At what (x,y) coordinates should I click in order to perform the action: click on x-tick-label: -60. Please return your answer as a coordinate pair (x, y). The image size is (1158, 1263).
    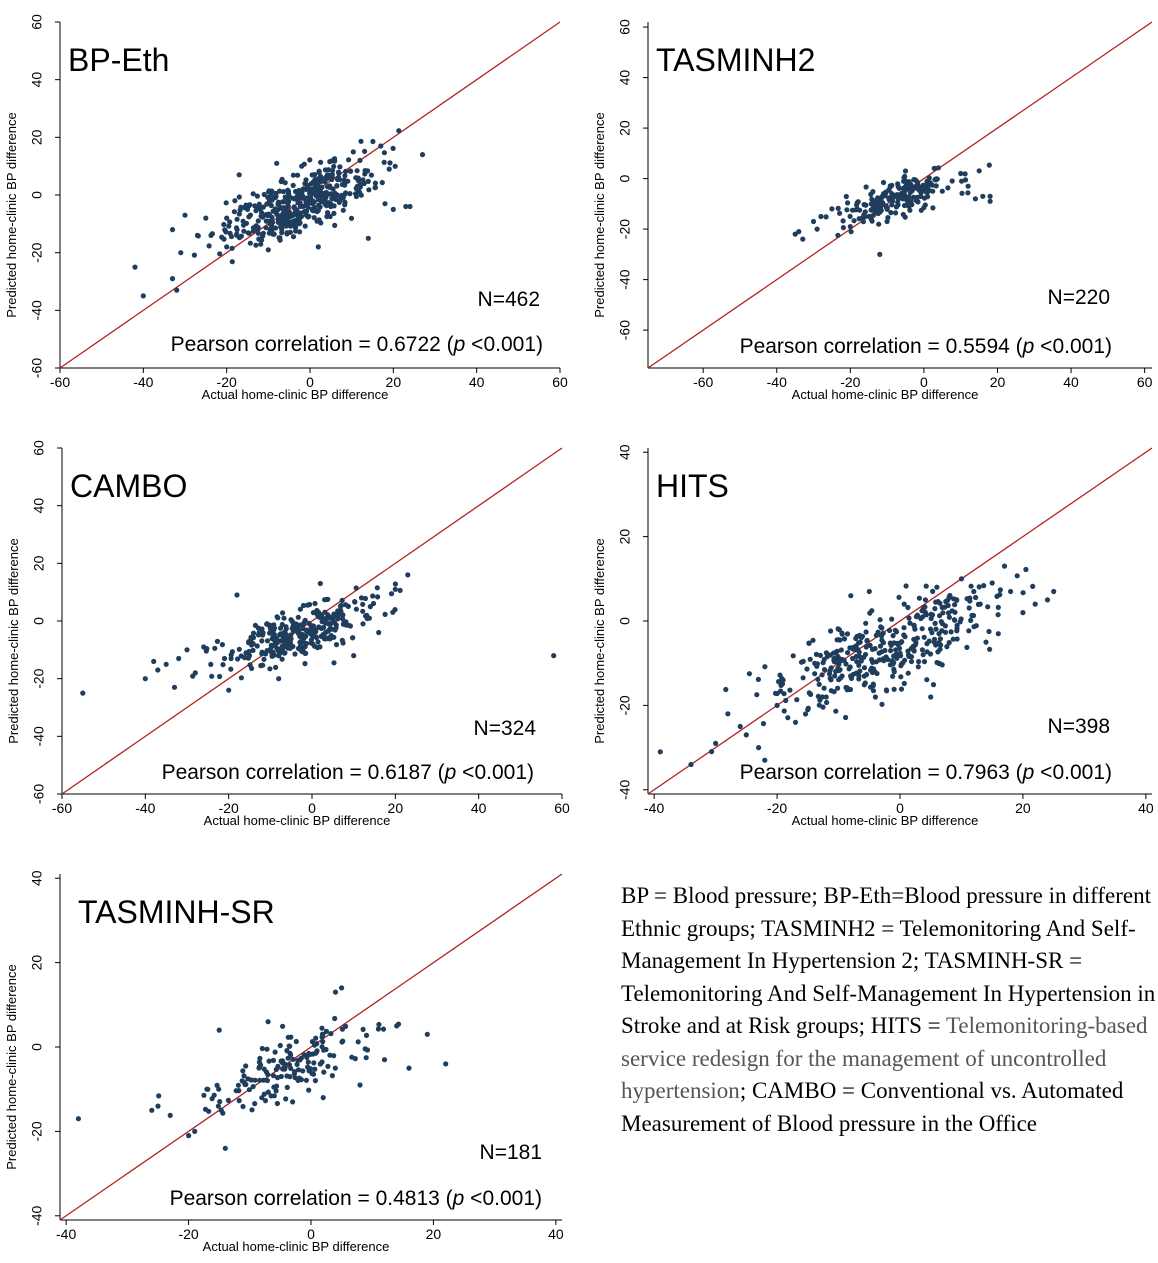
    Looking at the image, I should click on (703, 382).